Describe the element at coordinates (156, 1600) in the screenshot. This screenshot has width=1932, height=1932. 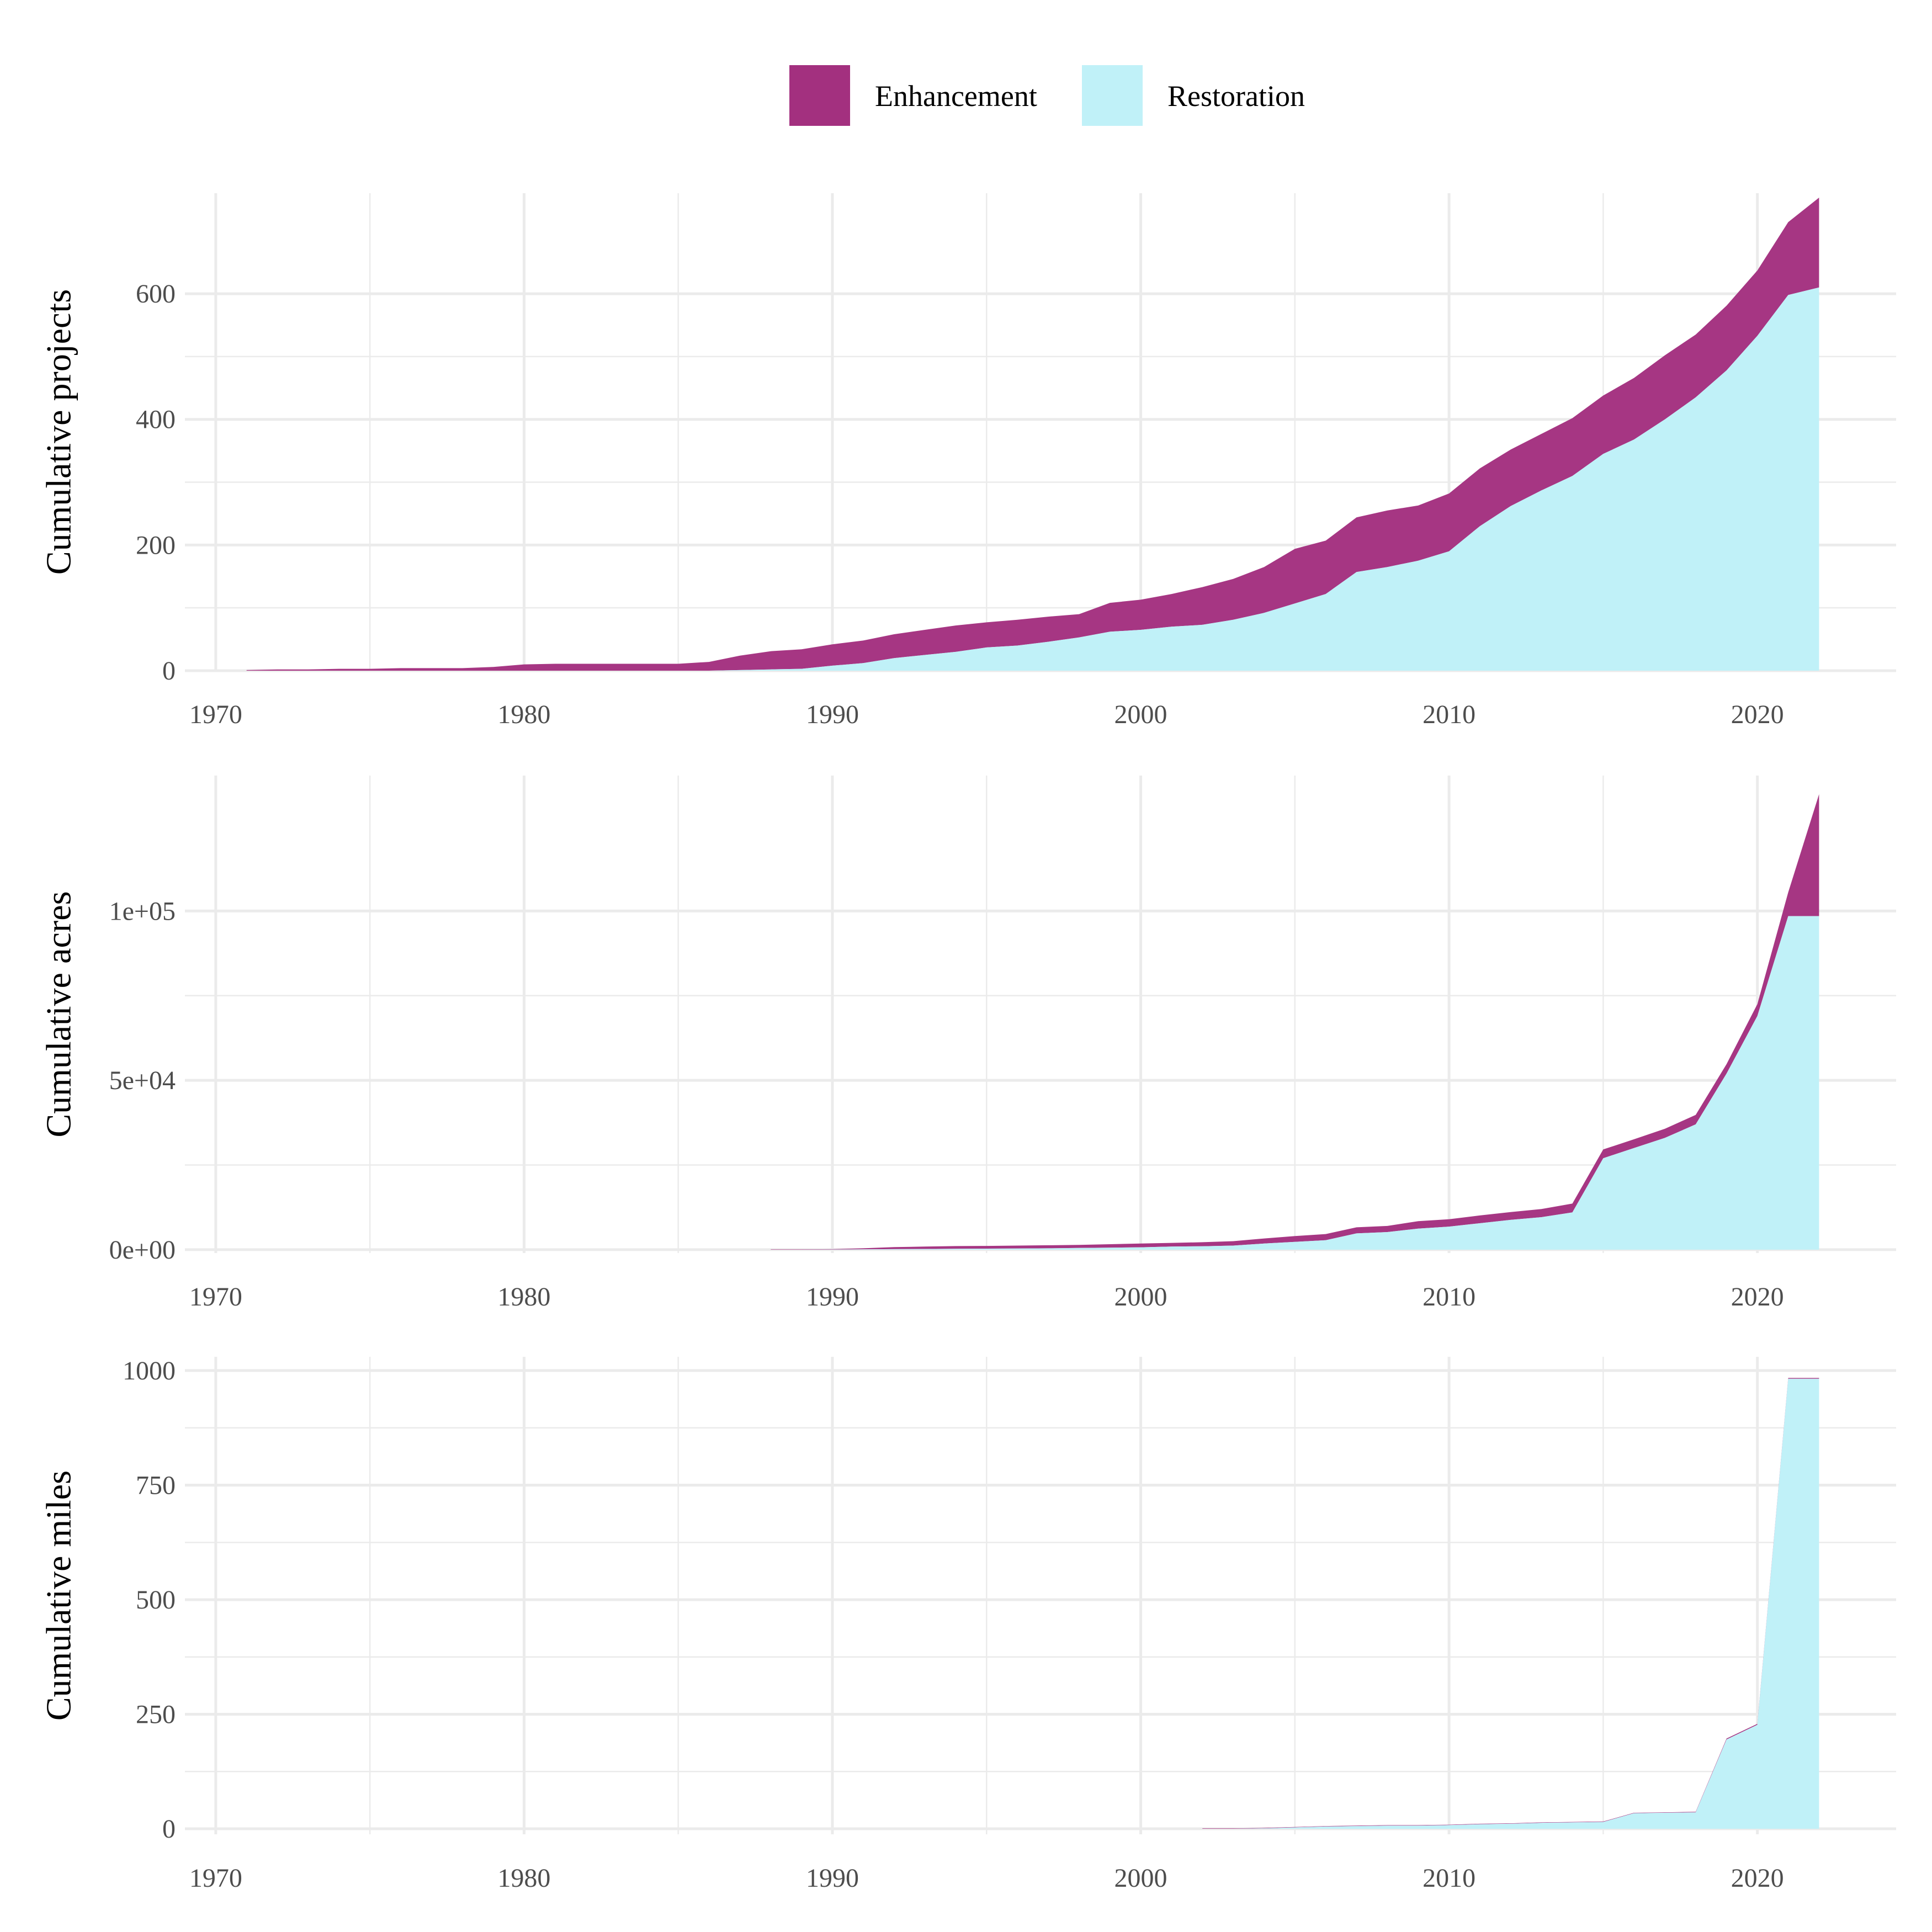
I see `y-tick-label: 500` at that location.